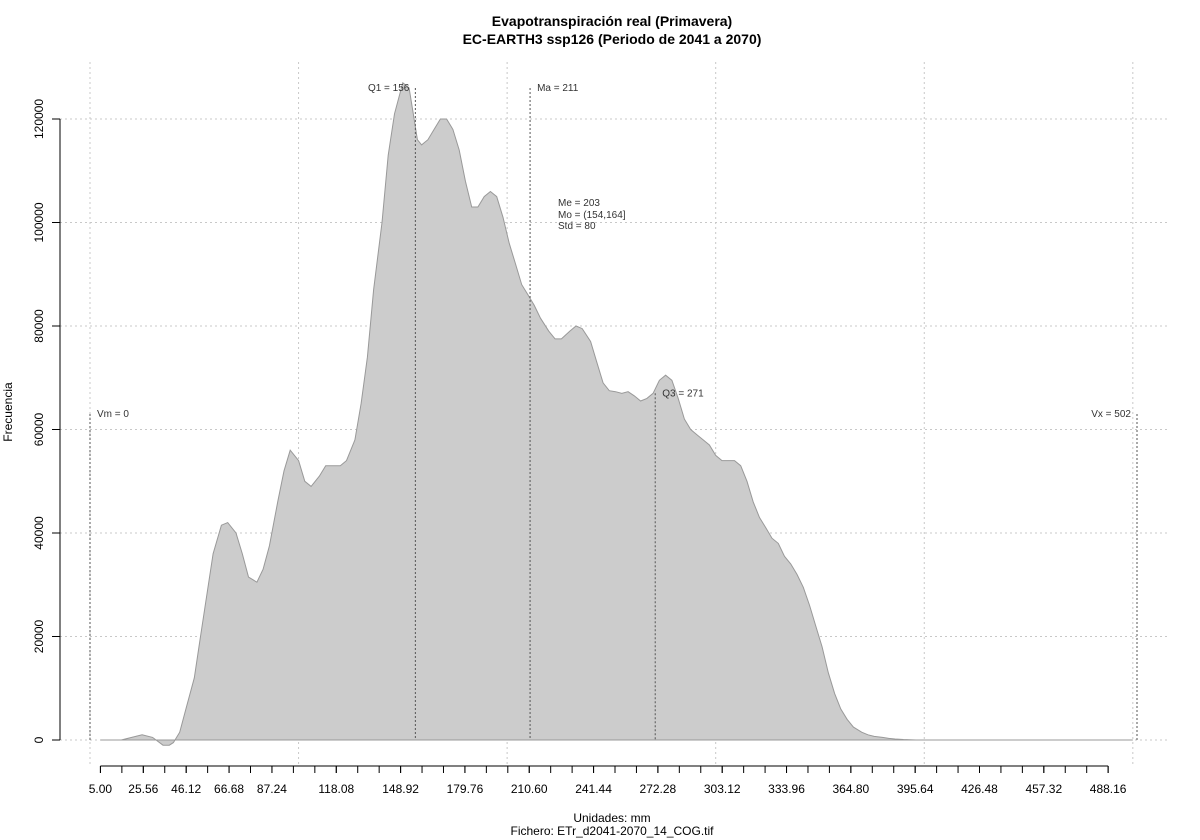 This screenshot has width=1200, height=840. What do you see at coordinates (8, 412) in the screenshot?
I see `y-axis-label: Frecuencia` at bounding box center [8, 412].